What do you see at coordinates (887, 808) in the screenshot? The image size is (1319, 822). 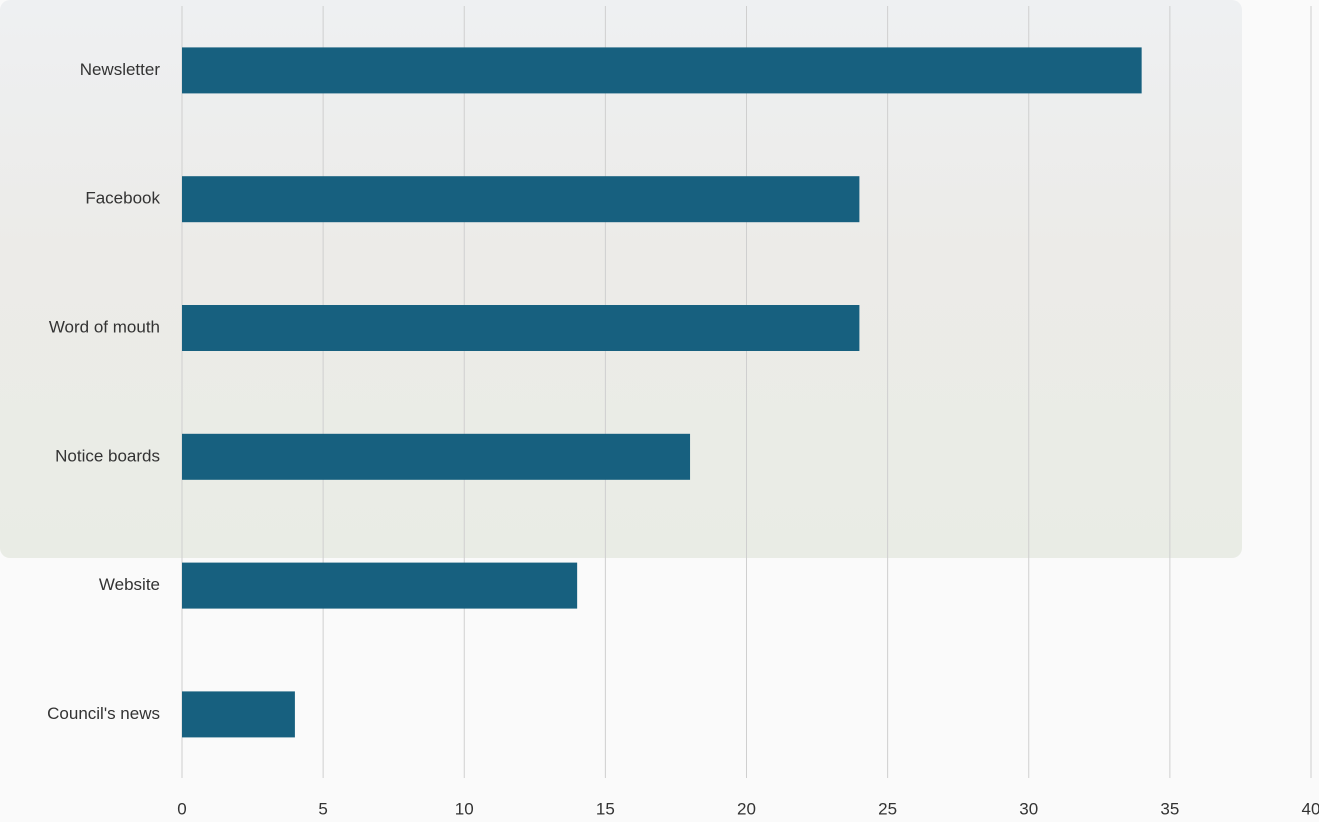 I see `x-tick-label: 25` at bounding box center [887, 808].